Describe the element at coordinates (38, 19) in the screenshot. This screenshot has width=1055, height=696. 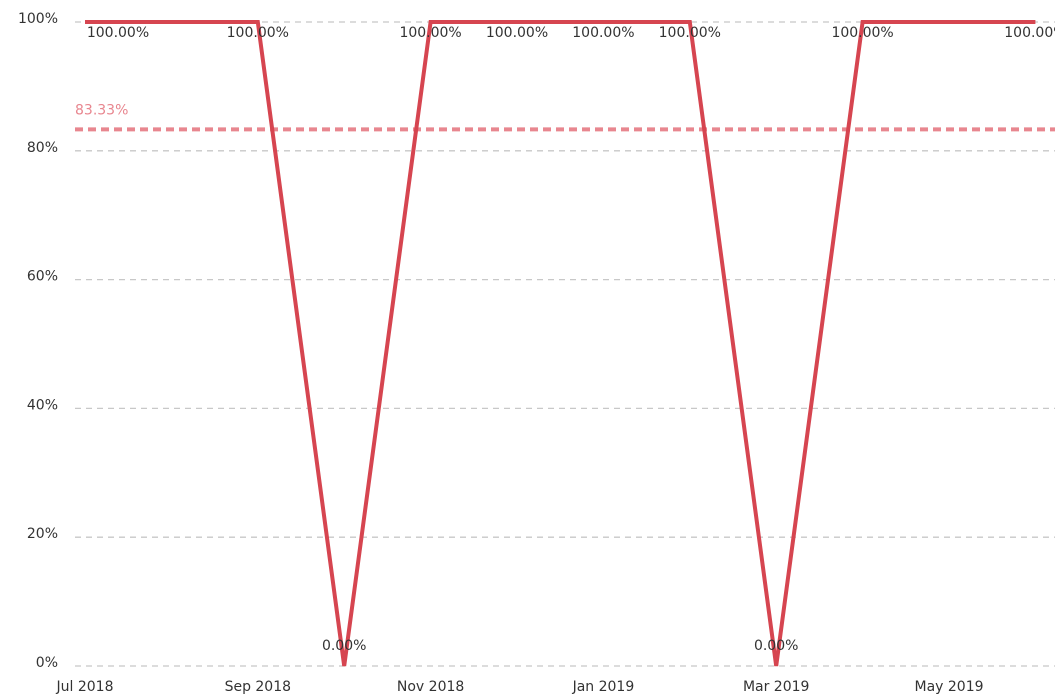
I see `y-tick-label: 100%` at that location.